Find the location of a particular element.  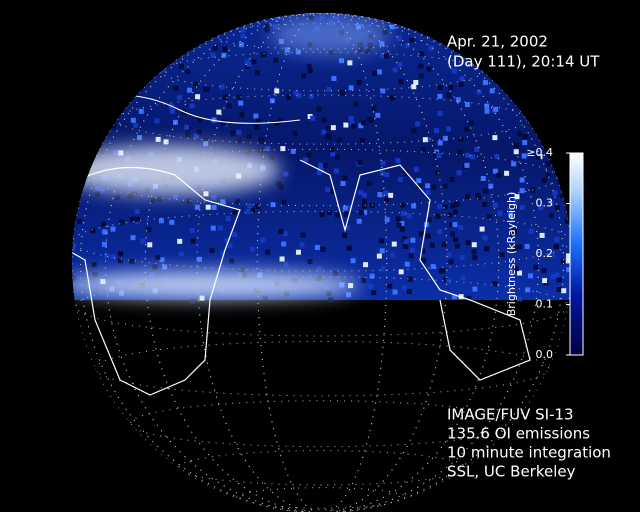

tick-label: 0.0 is located at coordinates (545, 354).